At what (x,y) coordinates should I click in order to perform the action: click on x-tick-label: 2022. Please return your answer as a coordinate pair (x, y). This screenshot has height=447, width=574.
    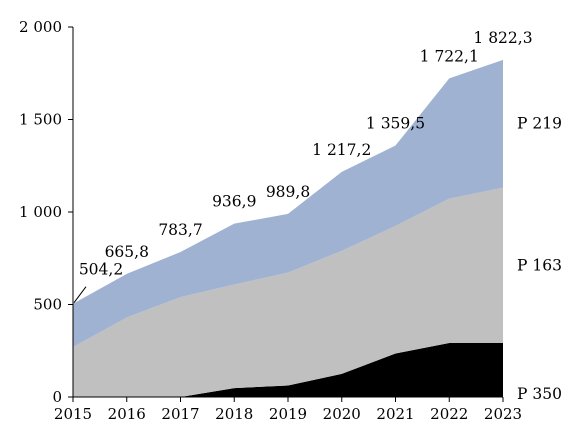
    Looking at the image, I should click on (449, 414).